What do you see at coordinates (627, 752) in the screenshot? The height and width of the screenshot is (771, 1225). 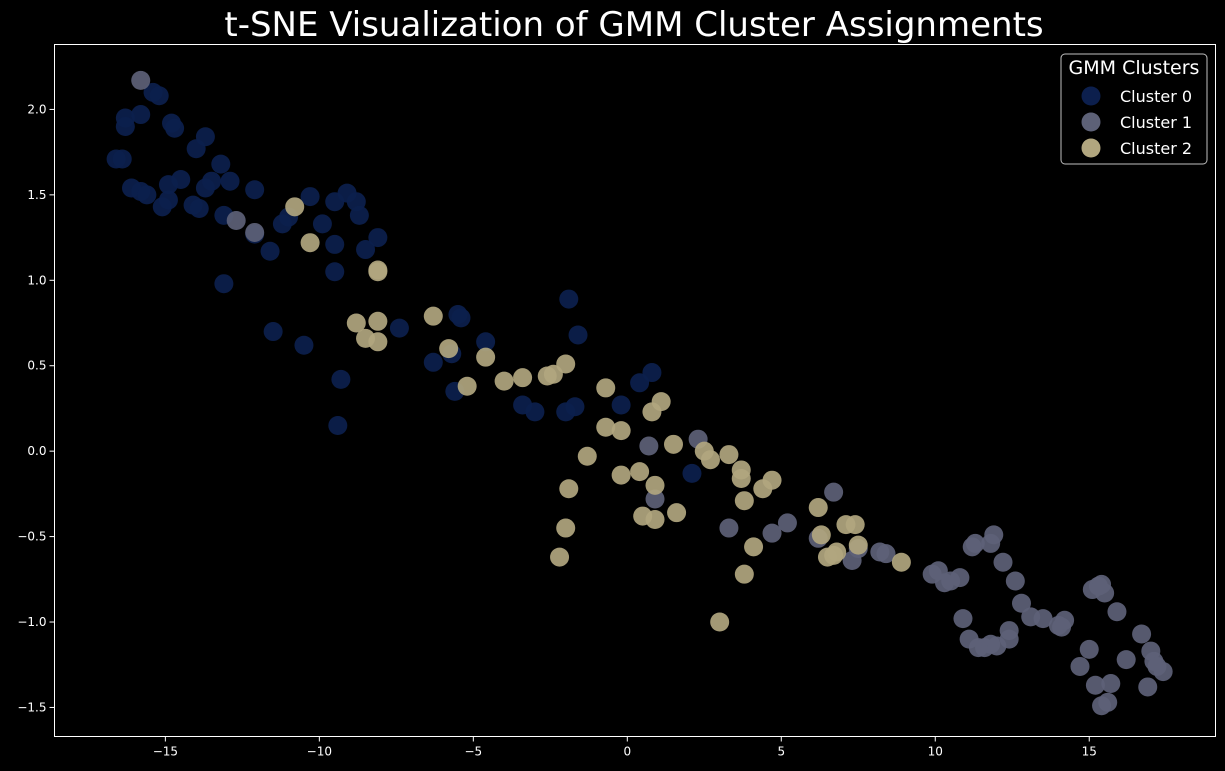 I see `x-tick-label: 0` at bounding box center [627, 752].